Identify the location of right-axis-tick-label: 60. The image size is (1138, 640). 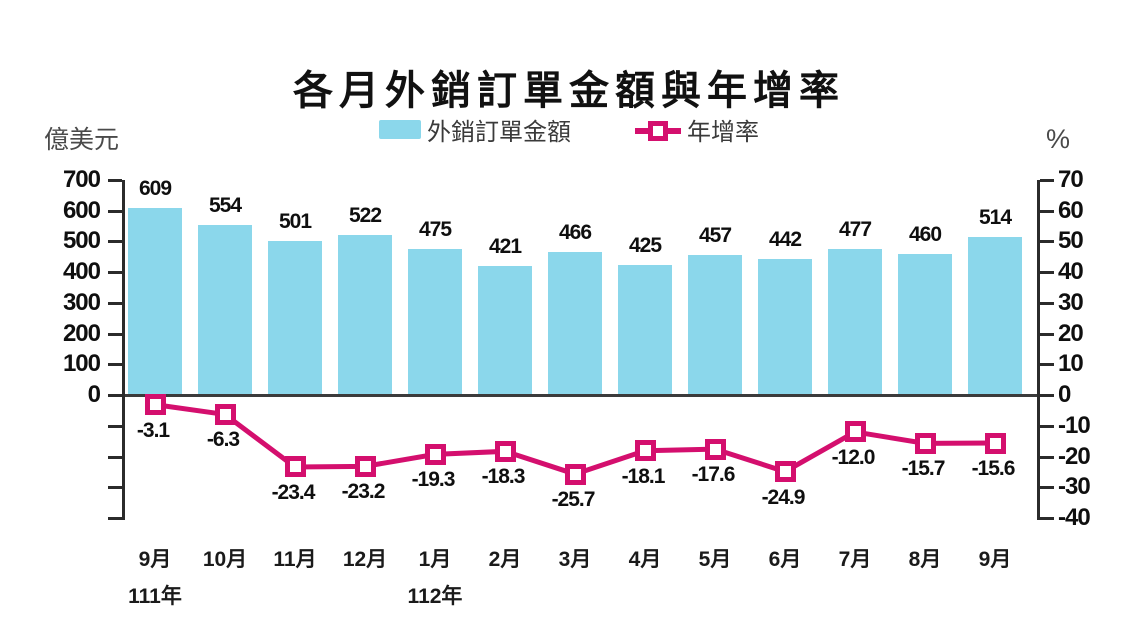
(1071, 210).